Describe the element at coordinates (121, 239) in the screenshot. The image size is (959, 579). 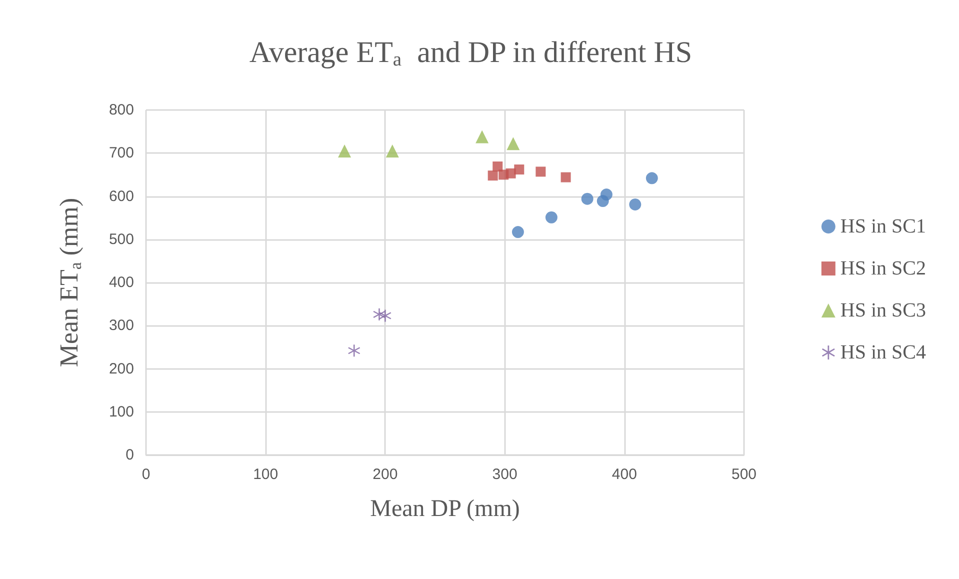
I see `y-tick-label: 500` at that location.